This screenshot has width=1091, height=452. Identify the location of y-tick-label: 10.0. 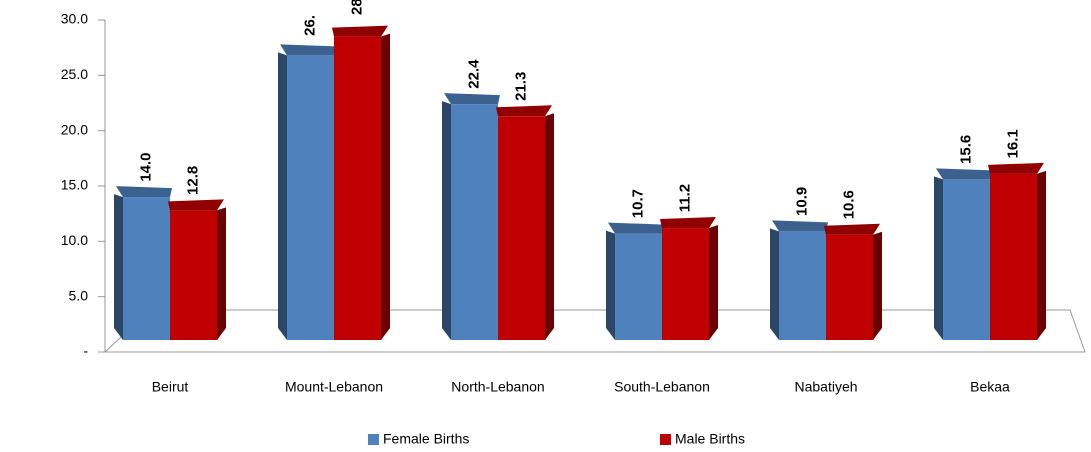
(74, 240).